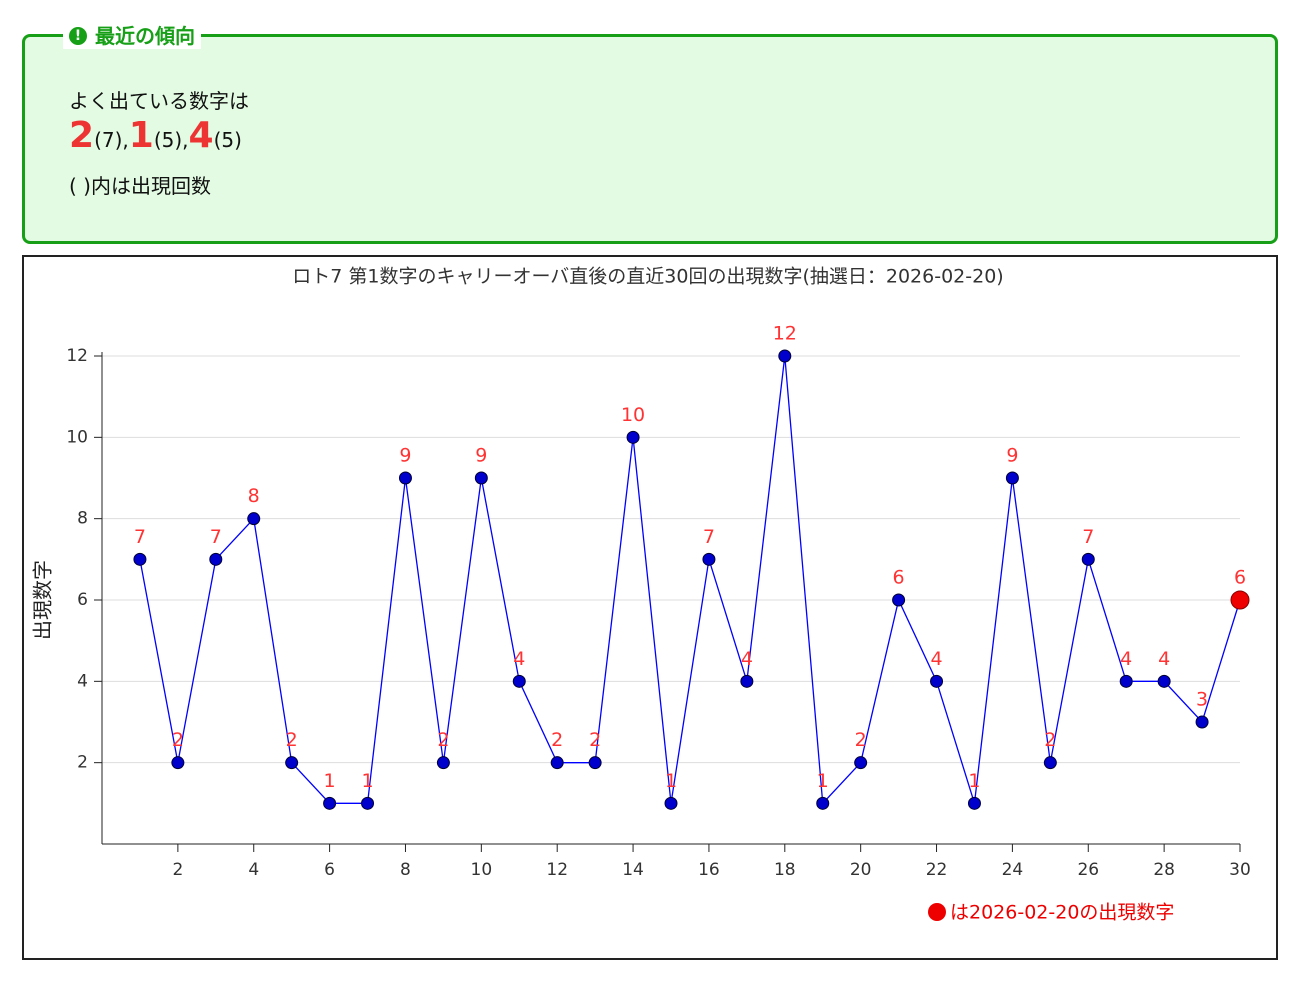 This screenshot has height=984, width=1310. I want to click on notice-header: ! 最近の傾向, so click(132, 36).